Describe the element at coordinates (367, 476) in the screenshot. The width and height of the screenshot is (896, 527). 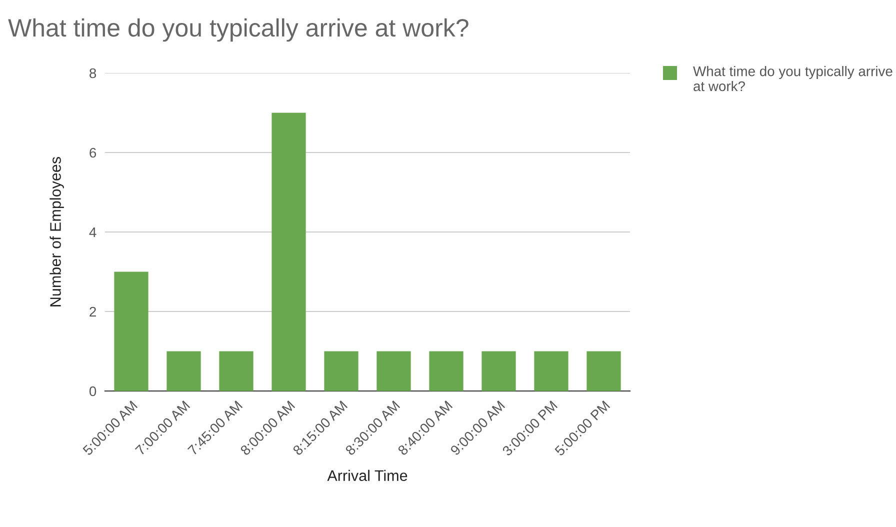
I see `x-axis-title: Arrival Time` at that location.